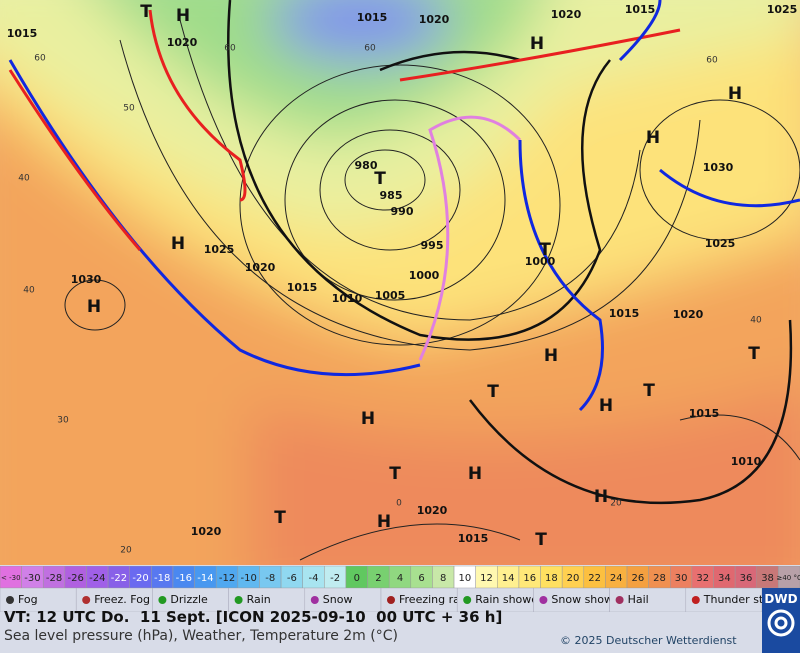 This screenshot has width=800, height=653. What do you see at coordinates (637, 578) in the screenshot?
I see `scale-label: 26` at bounding box center [637, 578].